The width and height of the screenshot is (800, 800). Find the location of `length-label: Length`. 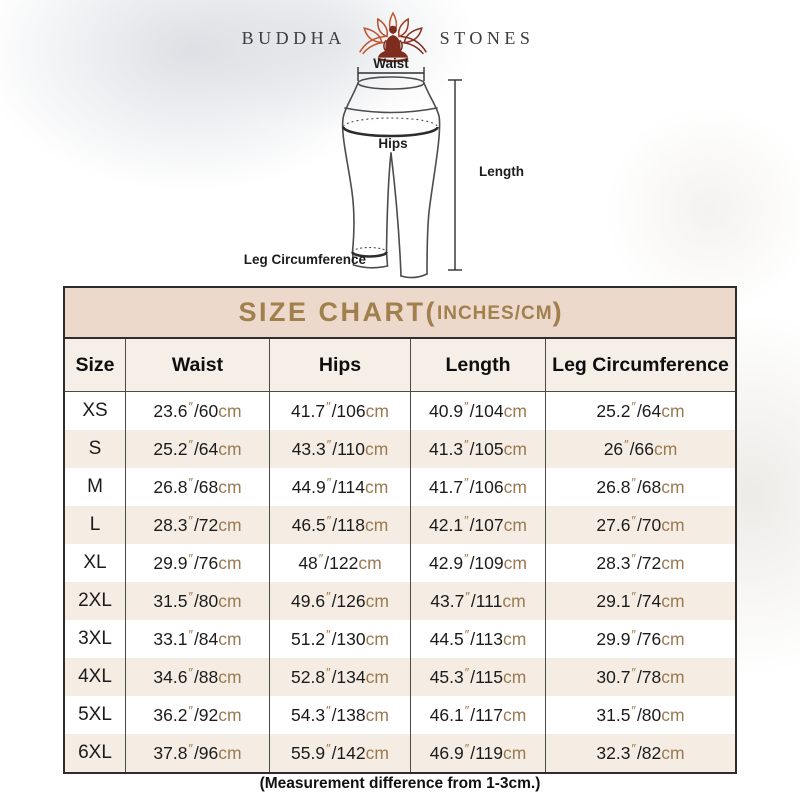

length-label: Length is located at coordinates (501, 171).